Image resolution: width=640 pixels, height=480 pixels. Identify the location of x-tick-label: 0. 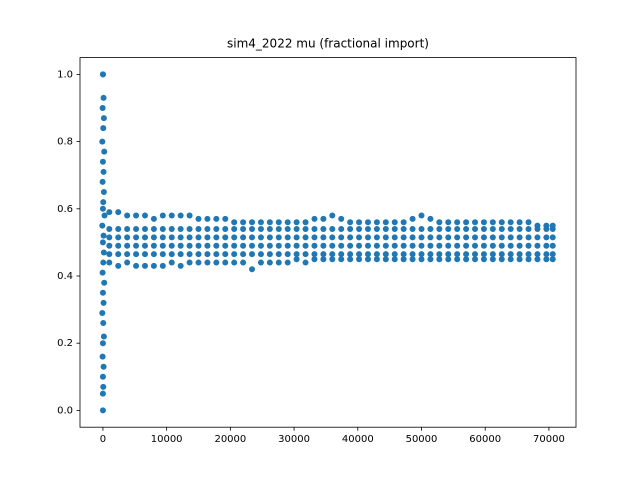
(103, 439).